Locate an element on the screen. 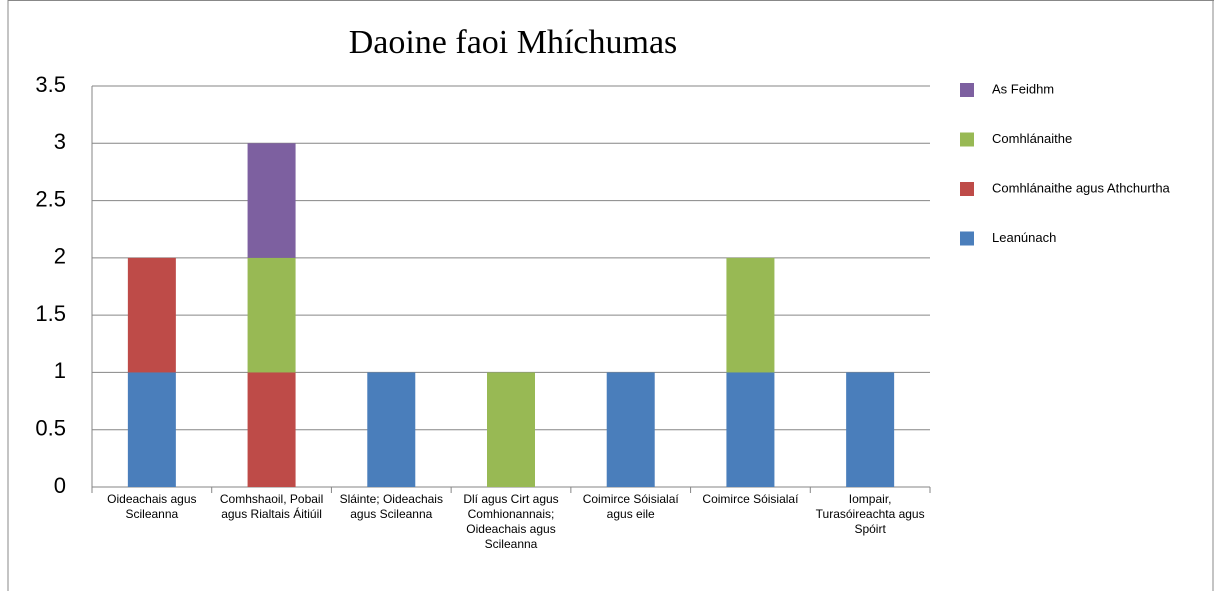 The image size is (1214, 591). x-tick-label: Oideachais agus Scileanna is located at coordinates (152, 506).